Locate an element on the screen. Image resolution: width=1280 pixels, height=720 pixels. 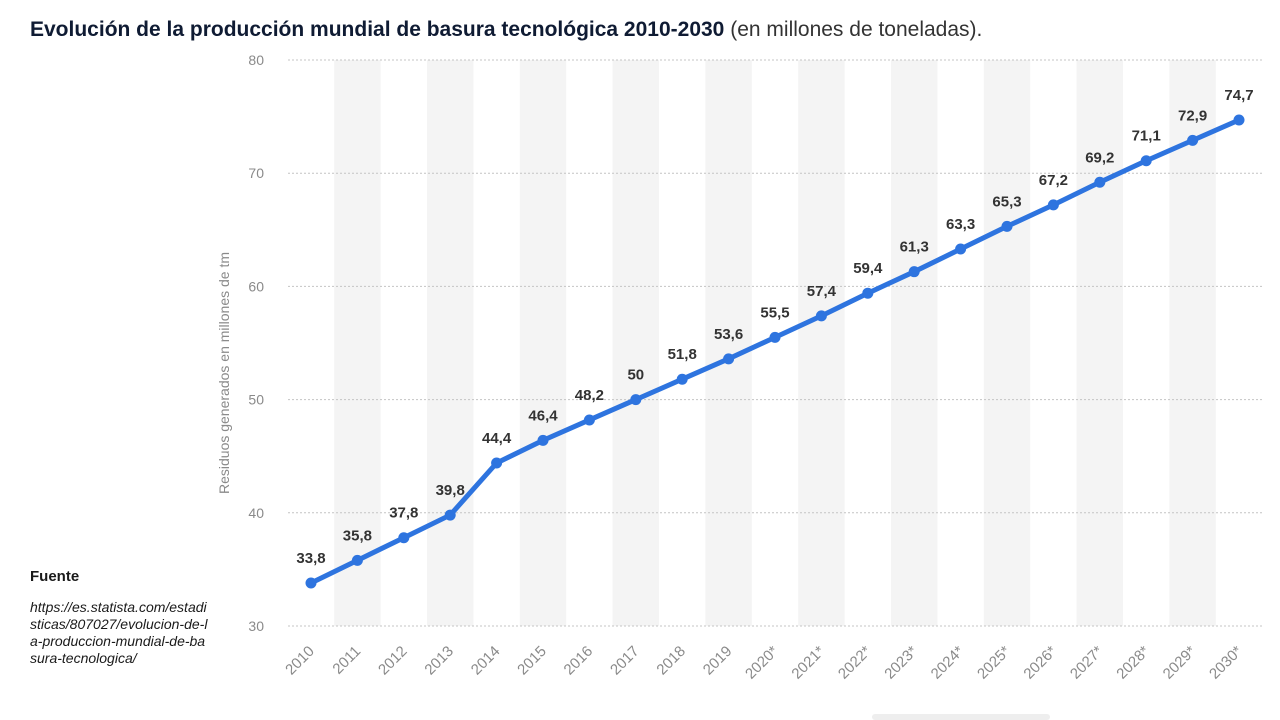
x-tick-label: 2024* is located at coordinates (948, 663).